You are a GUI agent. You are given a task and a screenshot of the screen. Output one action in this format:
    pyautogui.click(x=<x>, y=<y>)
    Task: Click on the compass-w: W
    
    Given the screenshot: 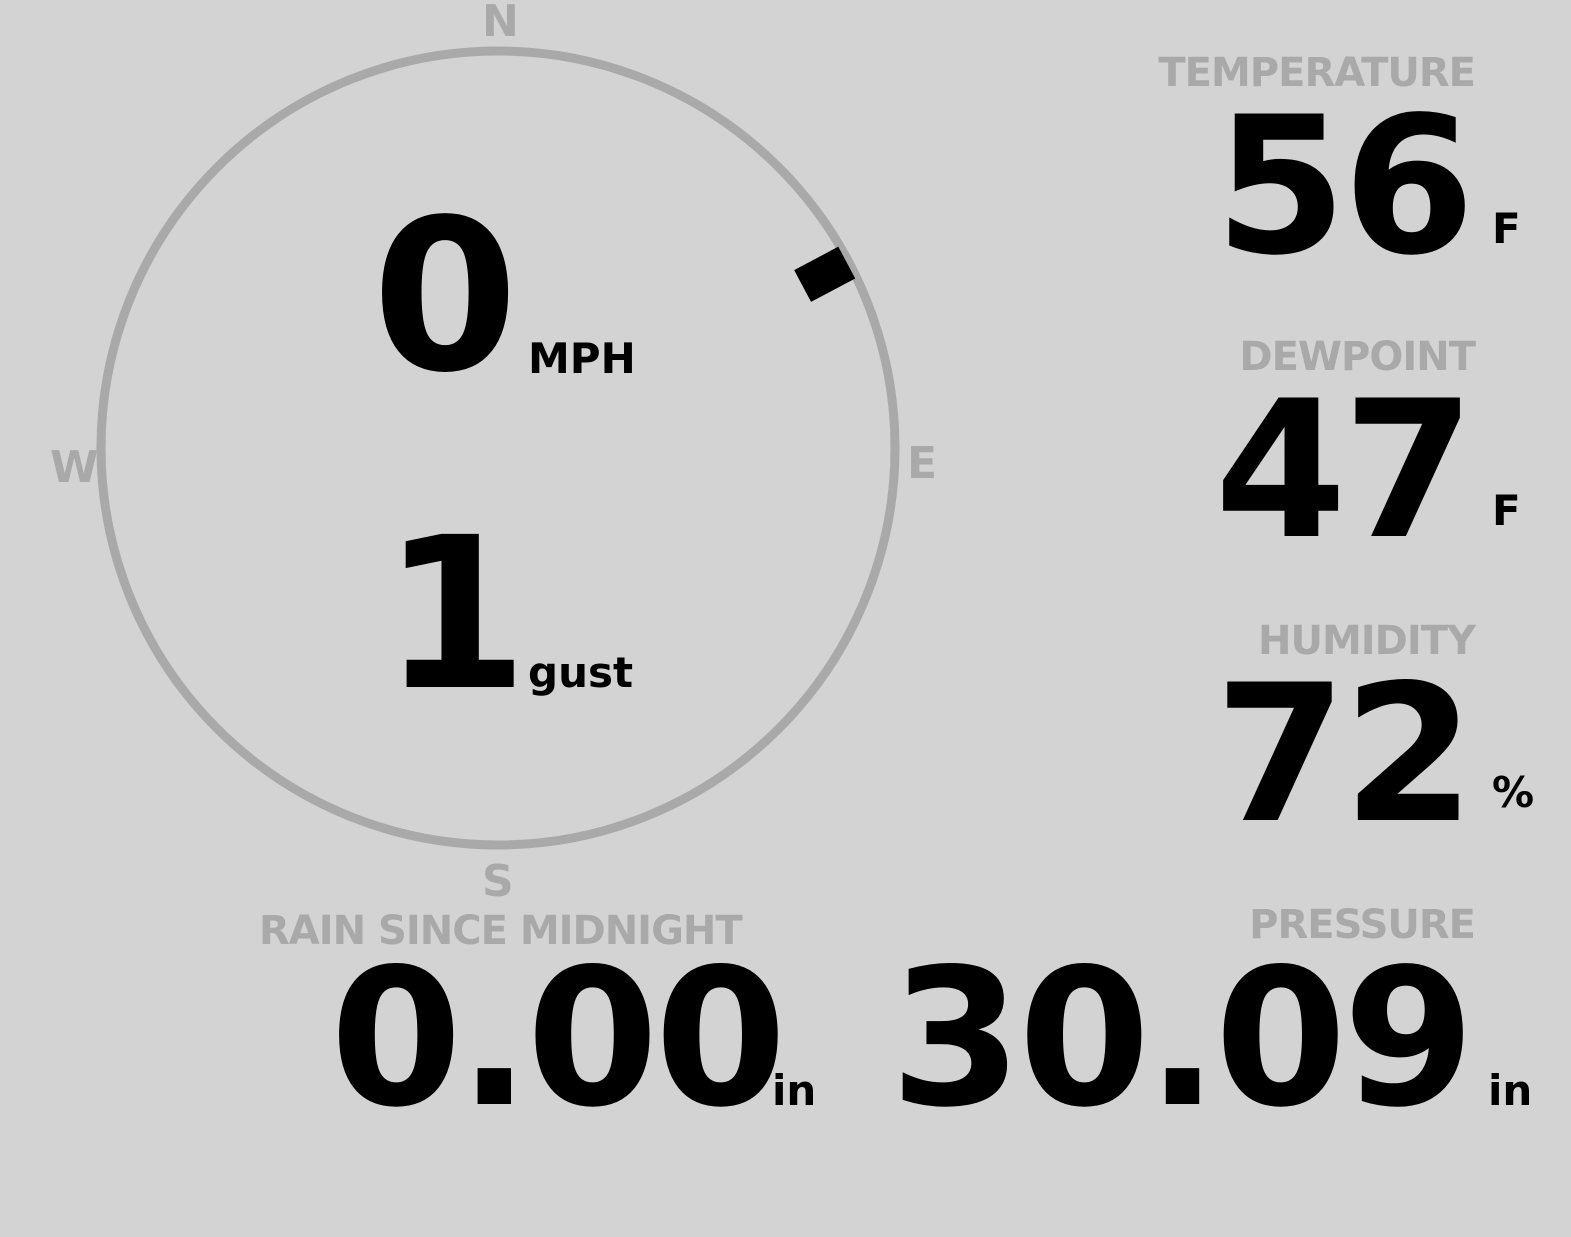 What is the action you would take?
    pyautogui.click(x=74, y=467)
    